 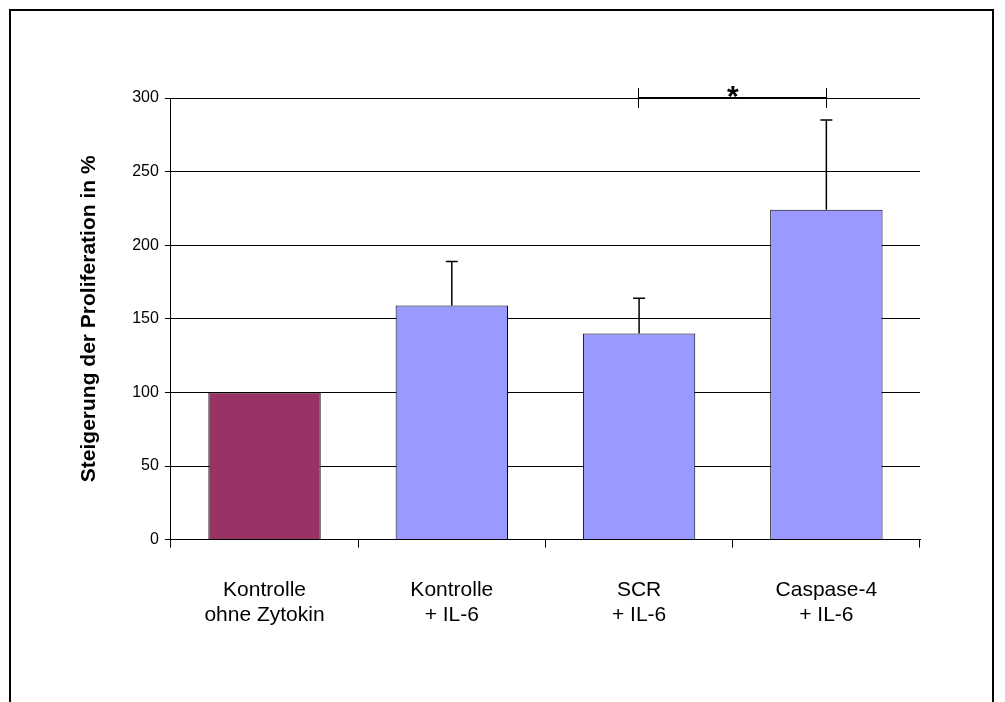 I want to click on y-tick-label: 100, so click(x=145, y=391).